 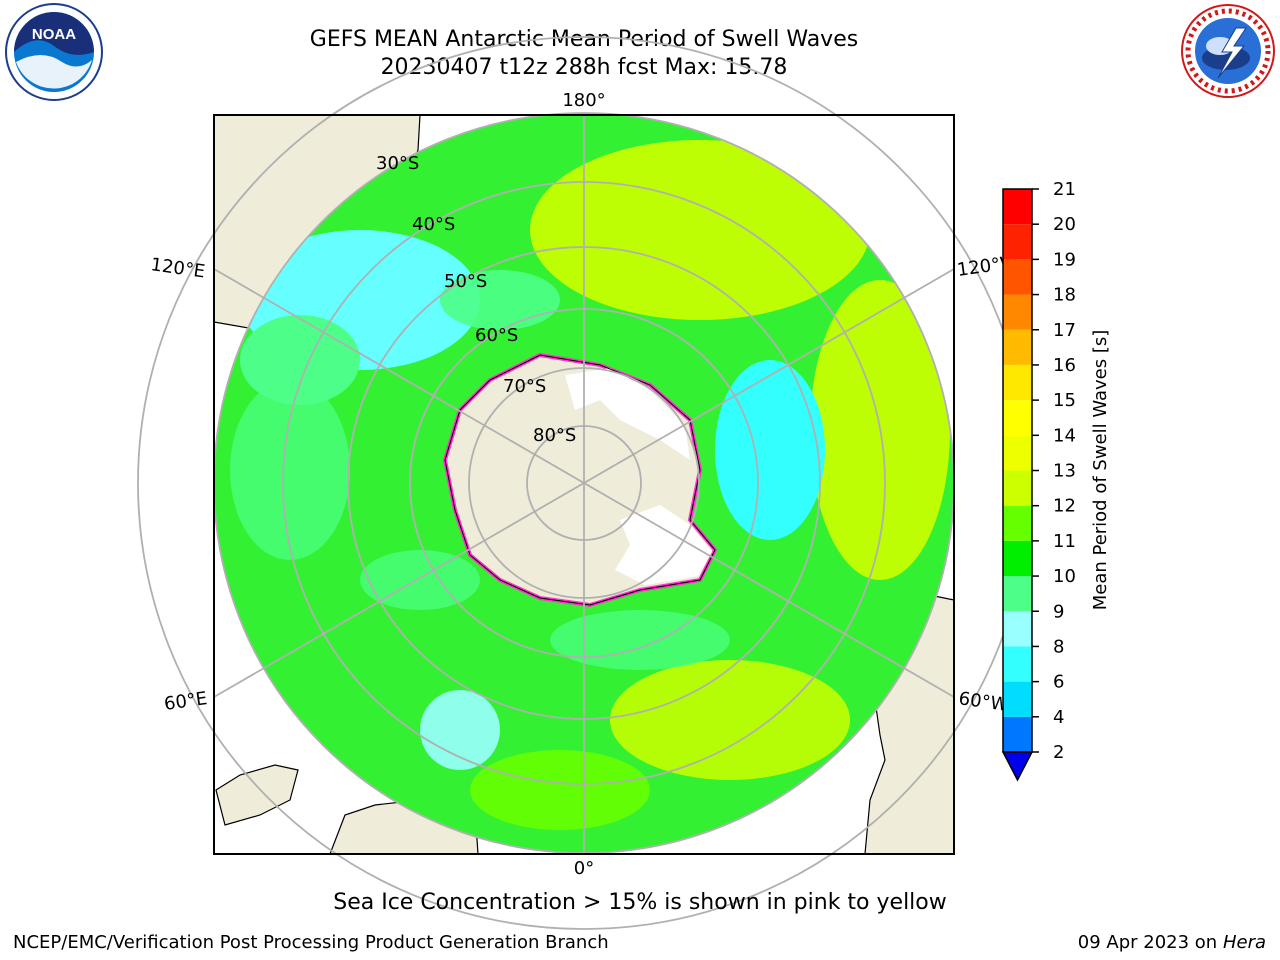 I want to click on footer-date: 09 Apr 2023 on Hera, so click(x=1172, y=942).